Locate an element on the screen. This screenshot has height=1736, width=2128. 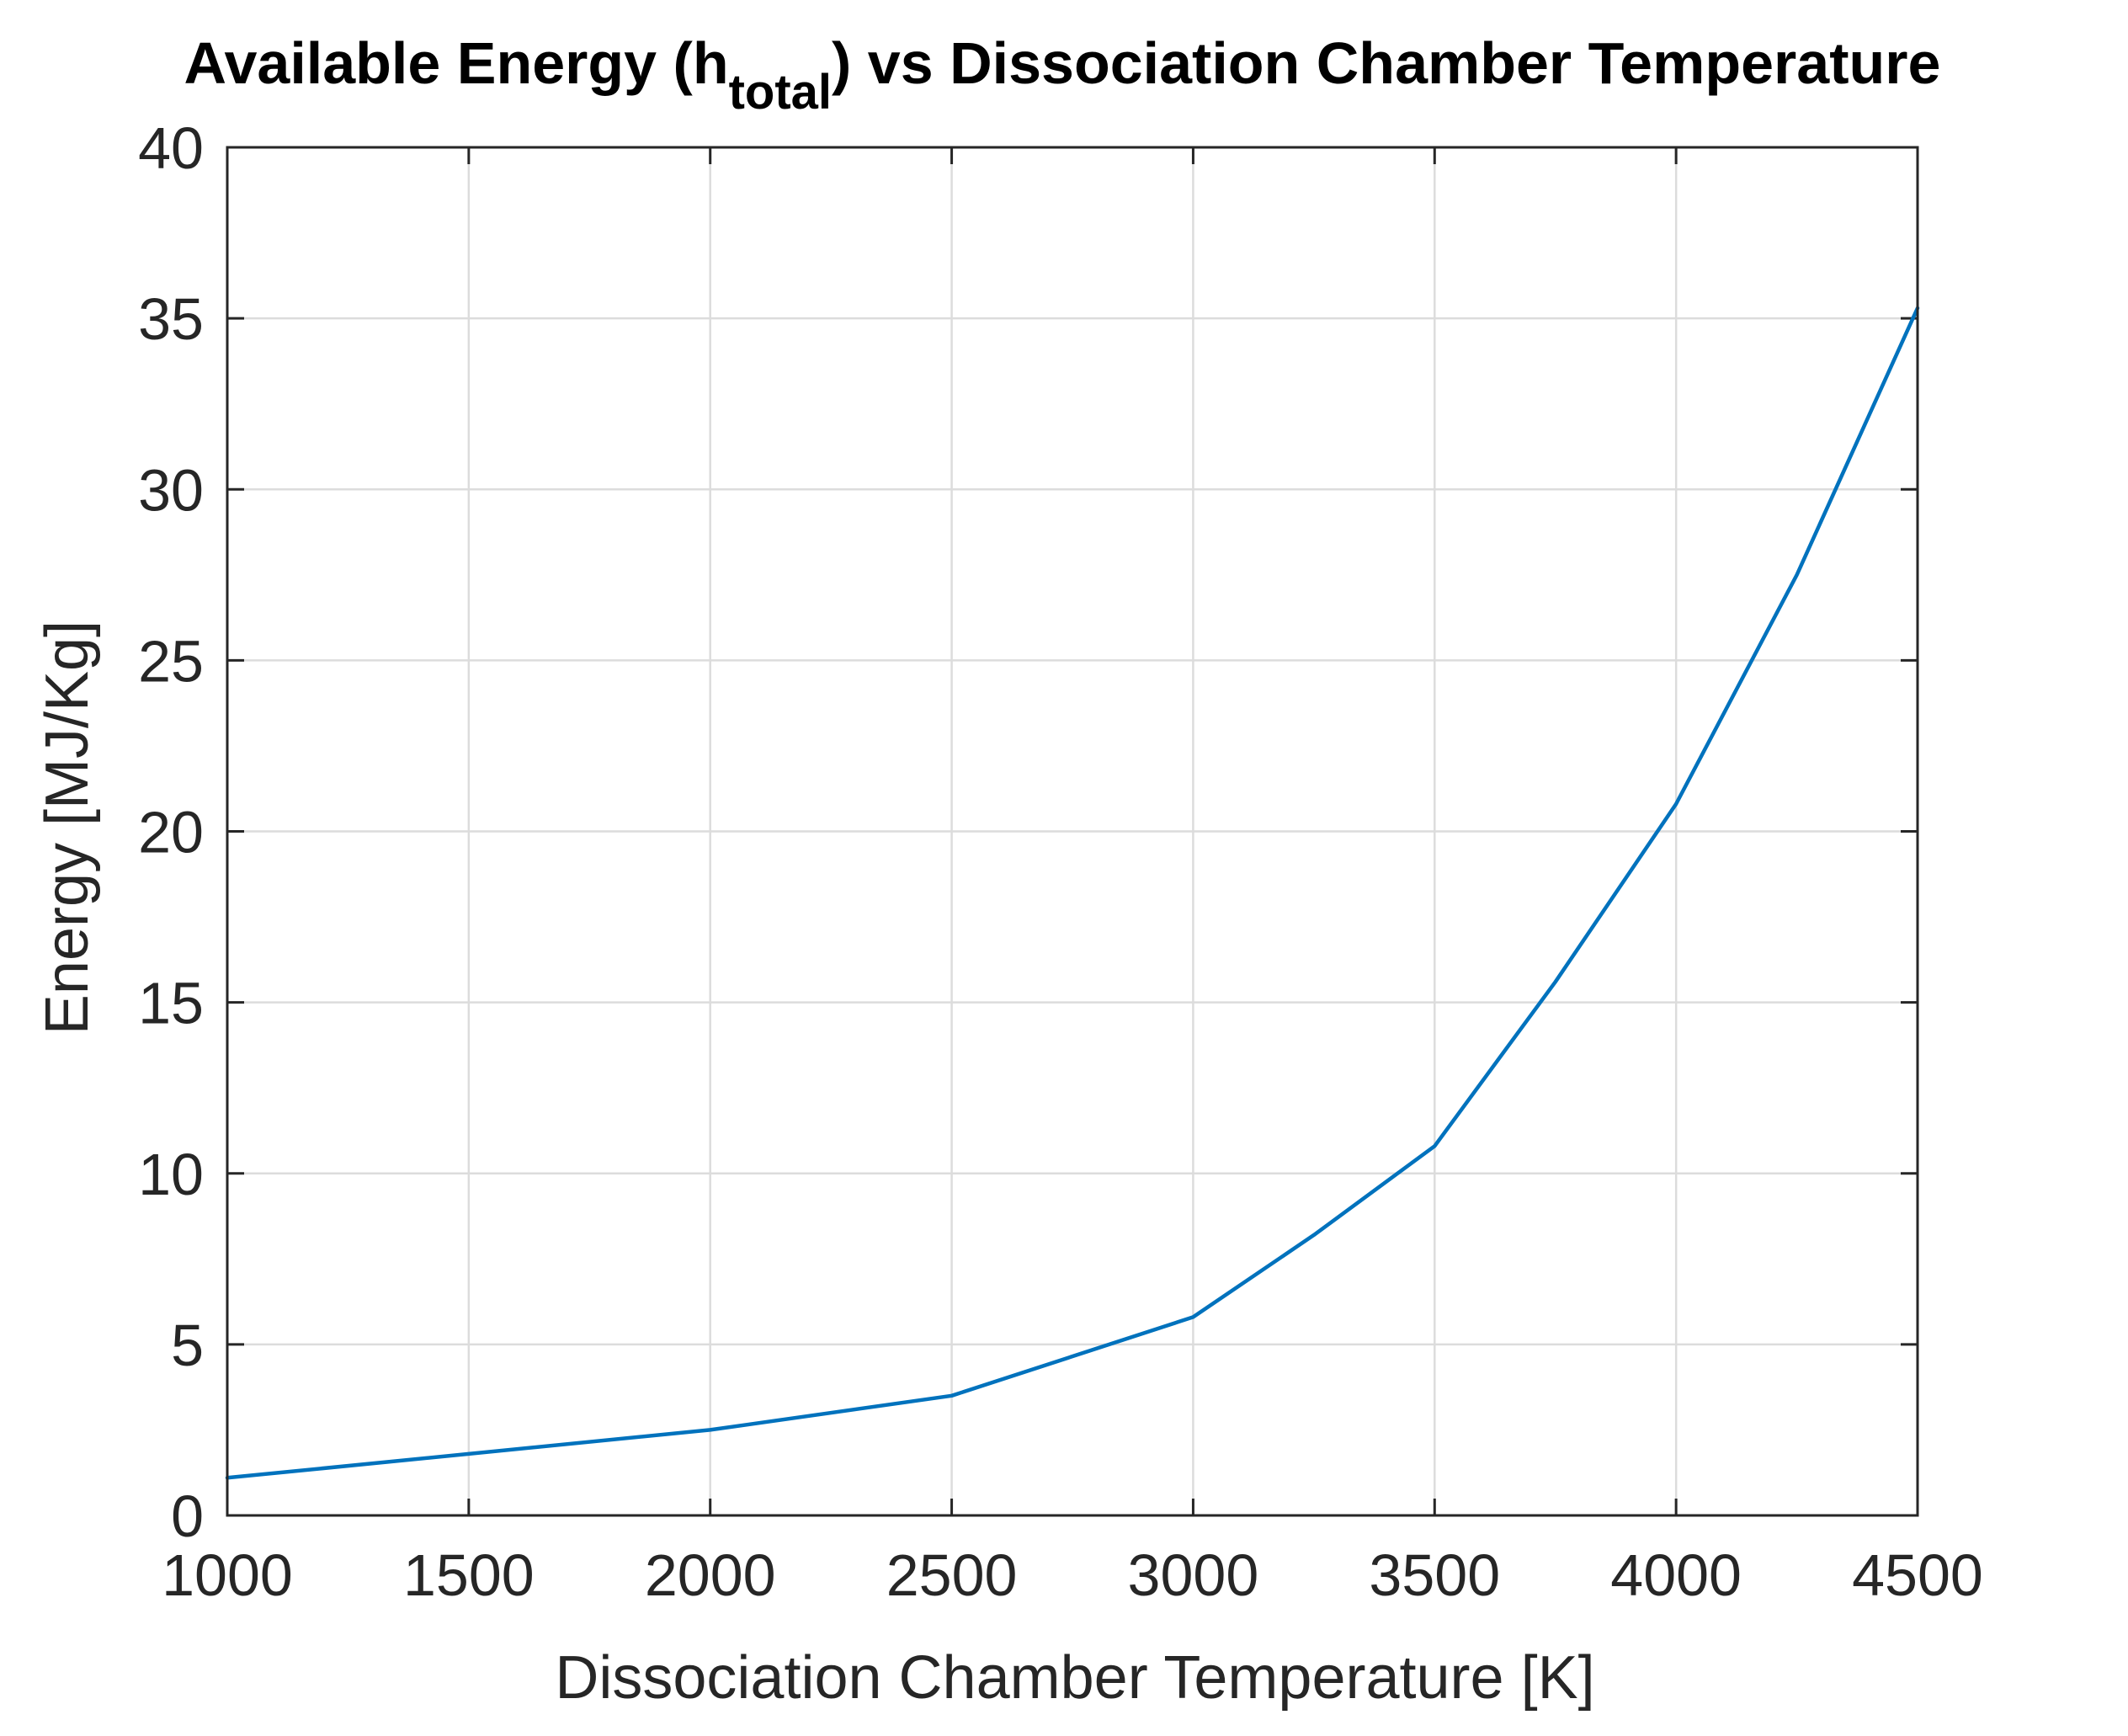
y-tick-label: 25 is located at coordinates (171, 661).